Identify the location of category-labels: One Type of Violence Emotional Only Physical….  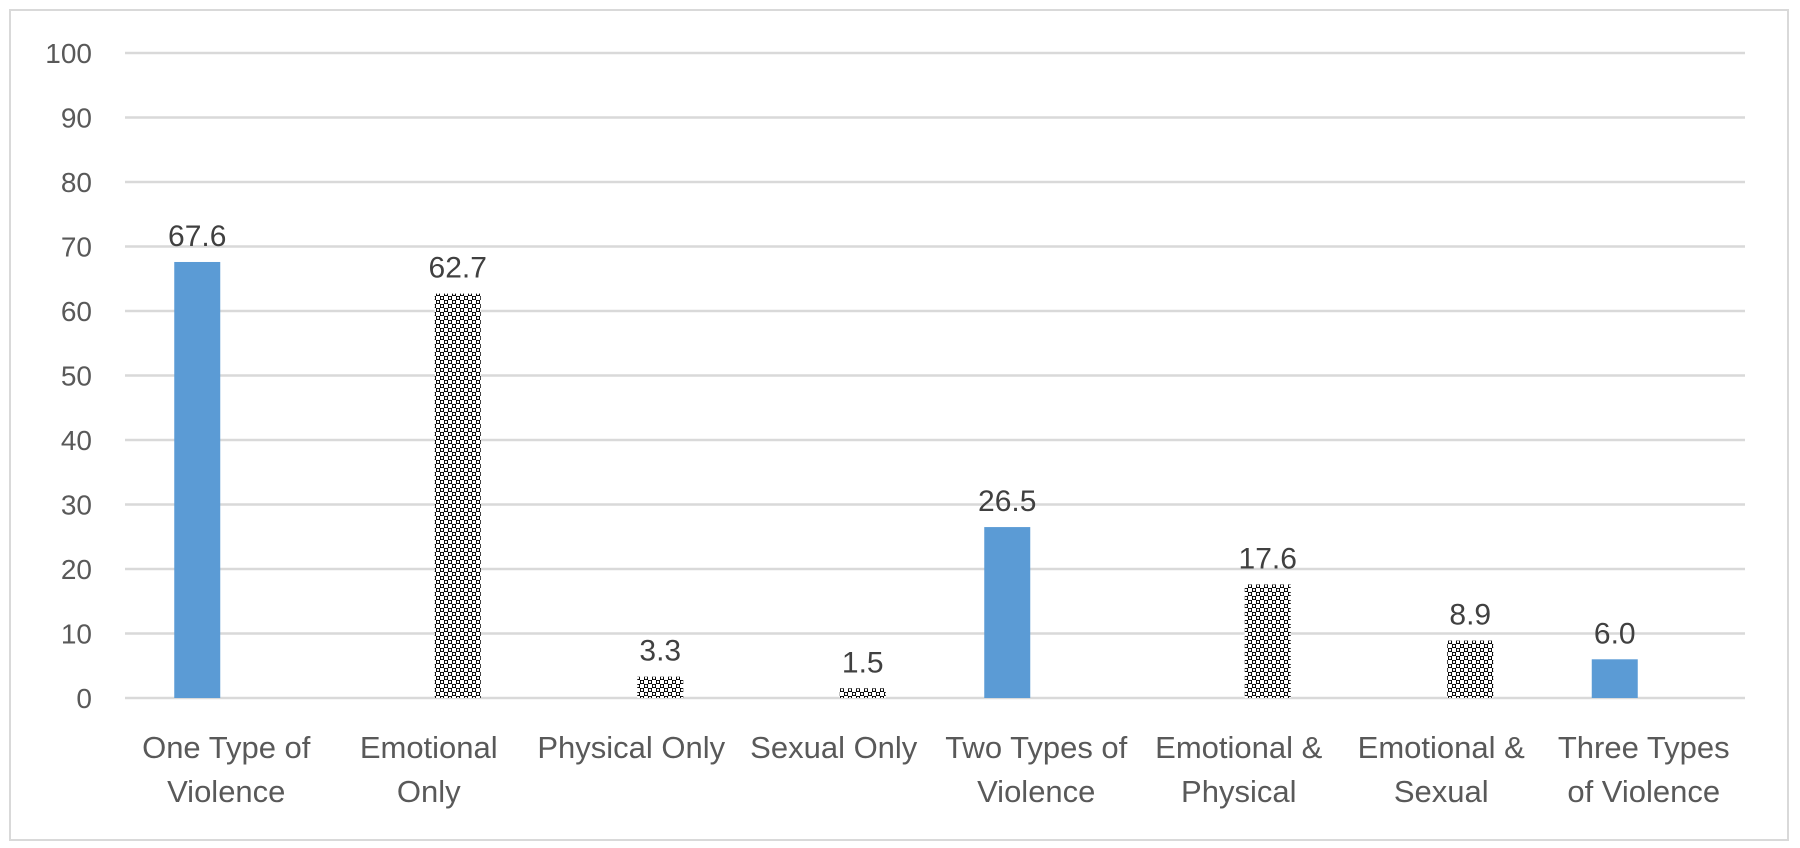
(936, 769).